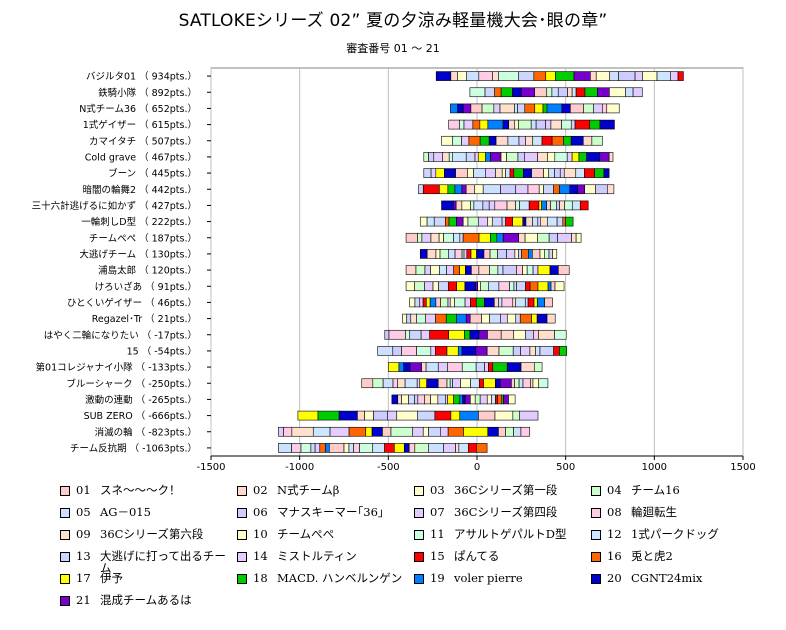  I want to click on legend-label: 混成チームあるは, so click(146, 600).